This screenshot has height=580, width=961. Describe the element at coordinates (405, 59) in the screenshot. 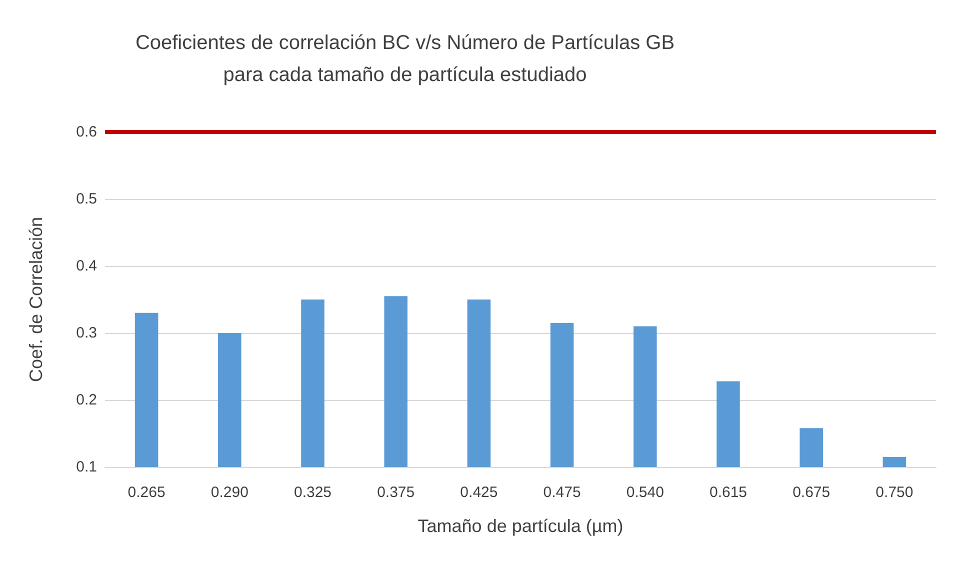

I see `chart-title: Coeficientes de correlación BC v/s Número de Partículas GB para cada tamaño de partícula estudiado` at that location.